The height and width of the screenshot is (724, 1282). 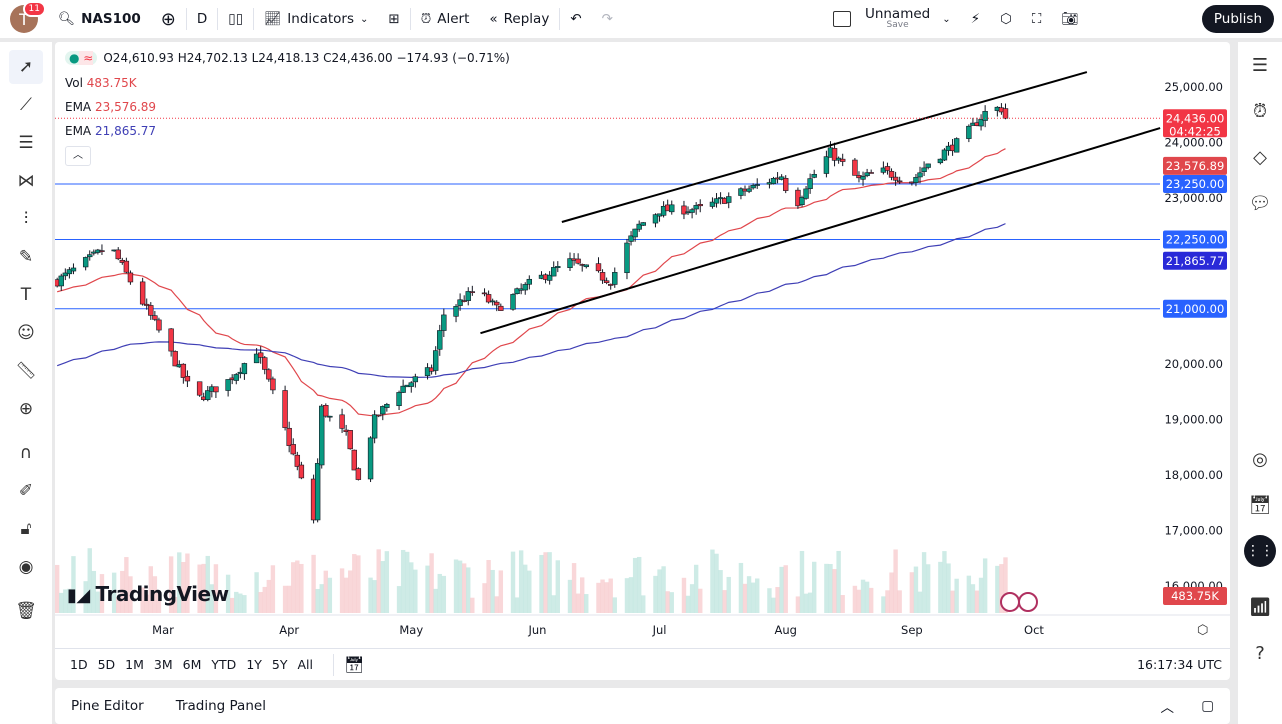 I want to click on range-1d: 1D, so click(x=79, y=664).